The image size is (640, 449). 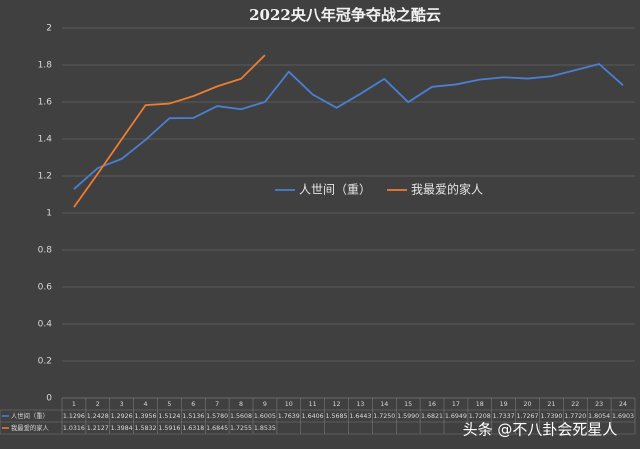 What do you see at coordinates (241, 428) in the screenshot?
I see `table-cell: 1.7255` at bounding box center [241, 428].